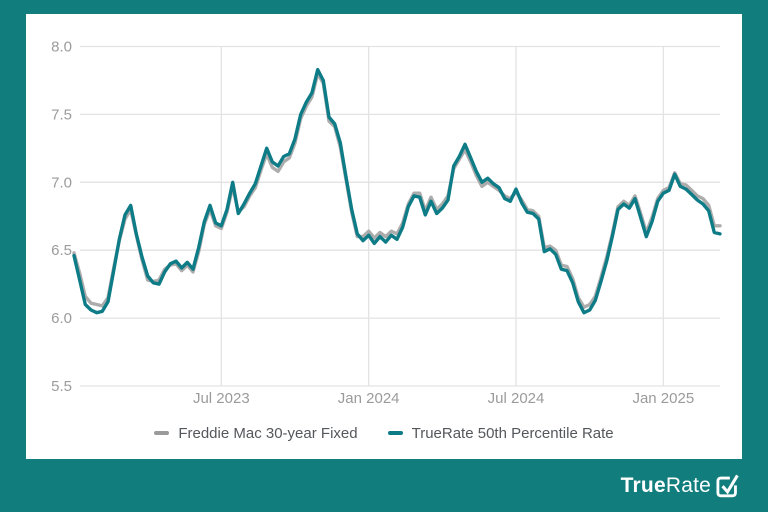 The height and width of the screenshot is (512, 768). I want to click on freddie-series-label: Freddie Mac 30-year Fixed, so click(268, 433).